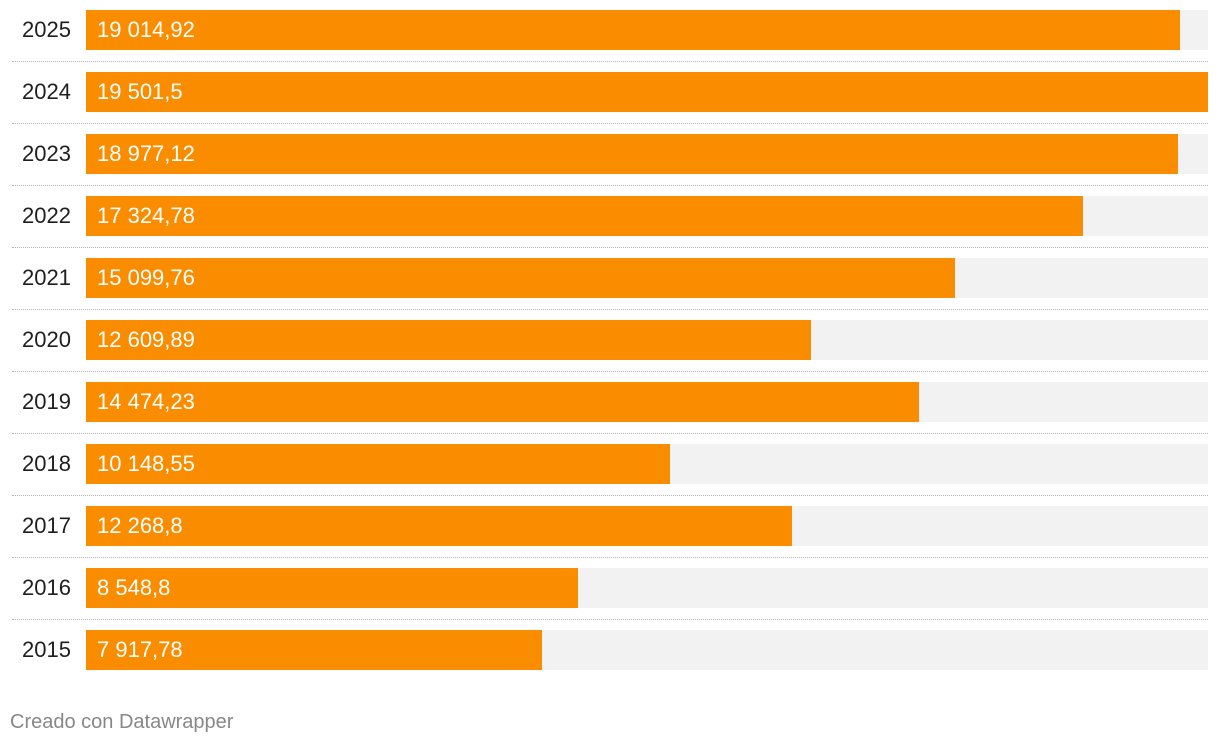  I want to click on bar-row: 2019 14 474,23, so click(610, 413).